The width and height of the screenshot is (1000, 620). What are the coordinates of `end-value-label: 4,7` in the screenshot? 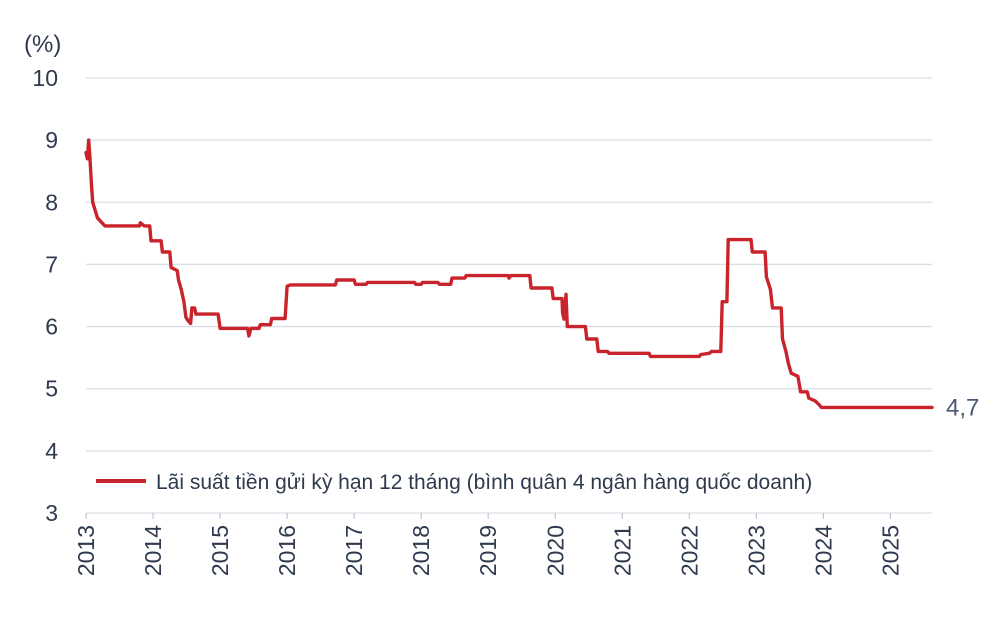 It's located at (962, 407).